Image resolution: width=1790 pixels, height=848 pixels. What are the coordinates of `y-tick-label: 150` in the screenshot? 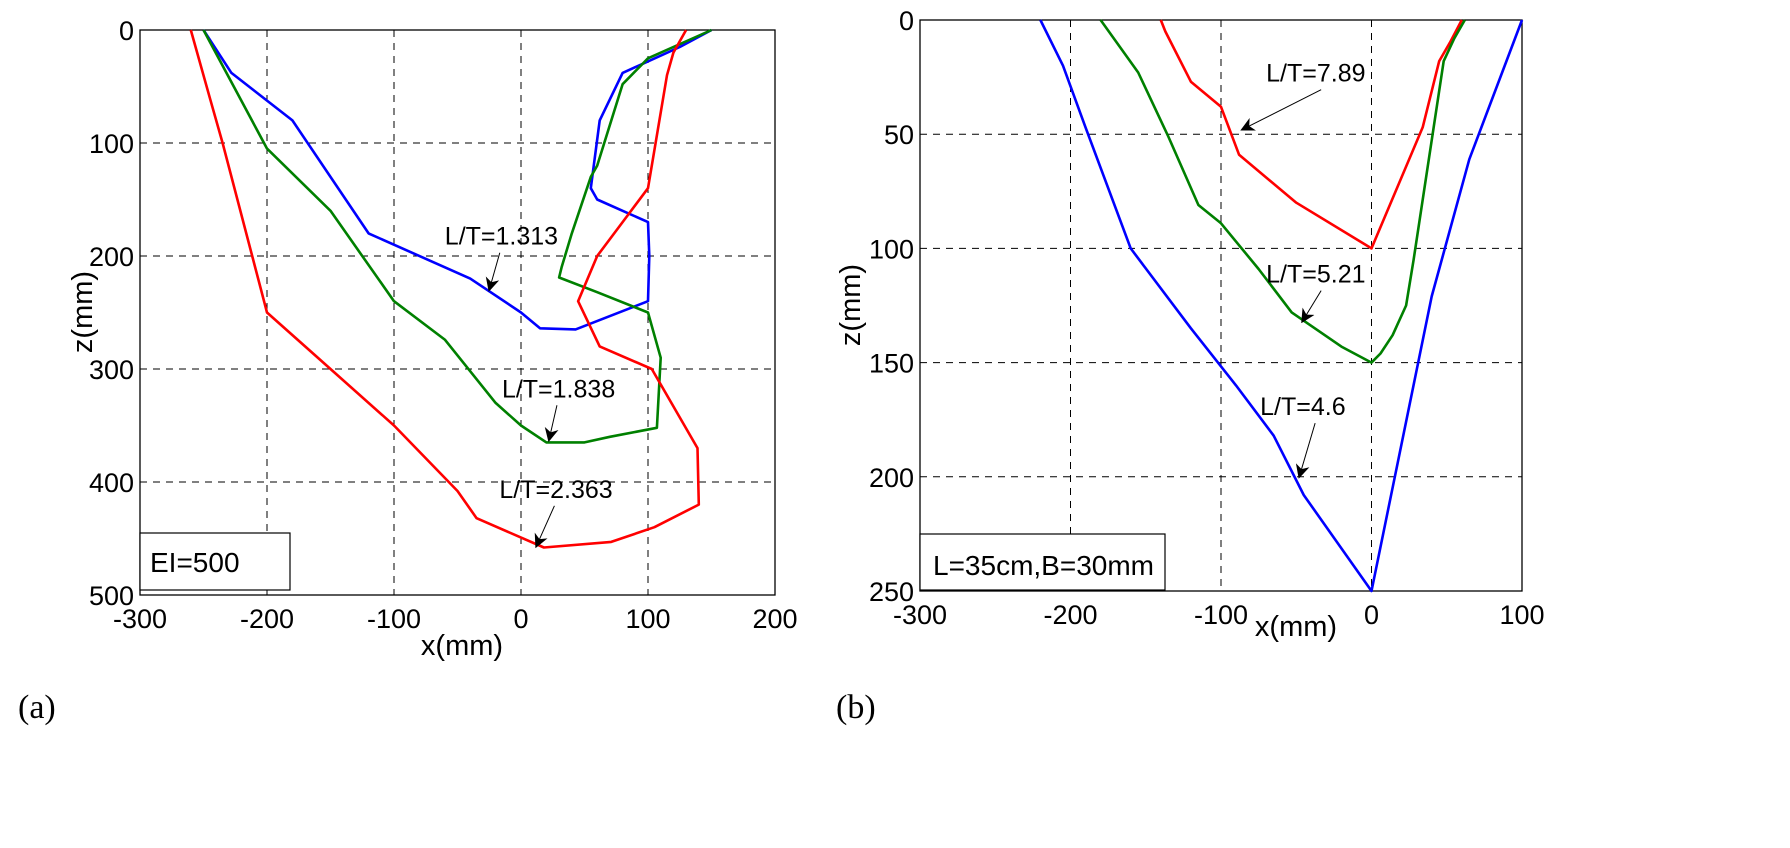 It's located at (891, 364).